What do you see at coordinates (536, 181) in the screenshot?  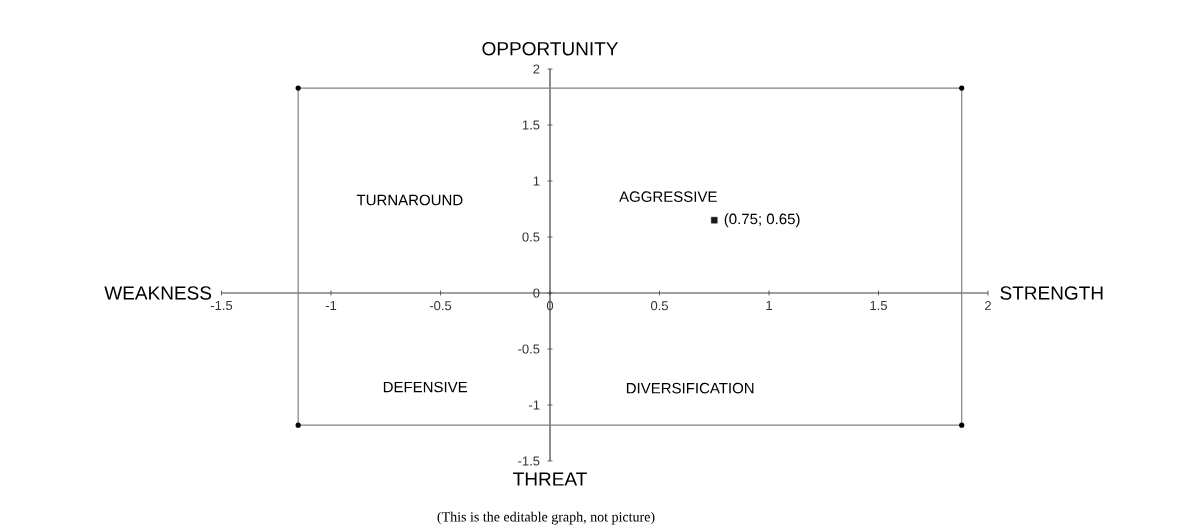 I see `y-tick-label: 1` at bounding box center [536, 181].